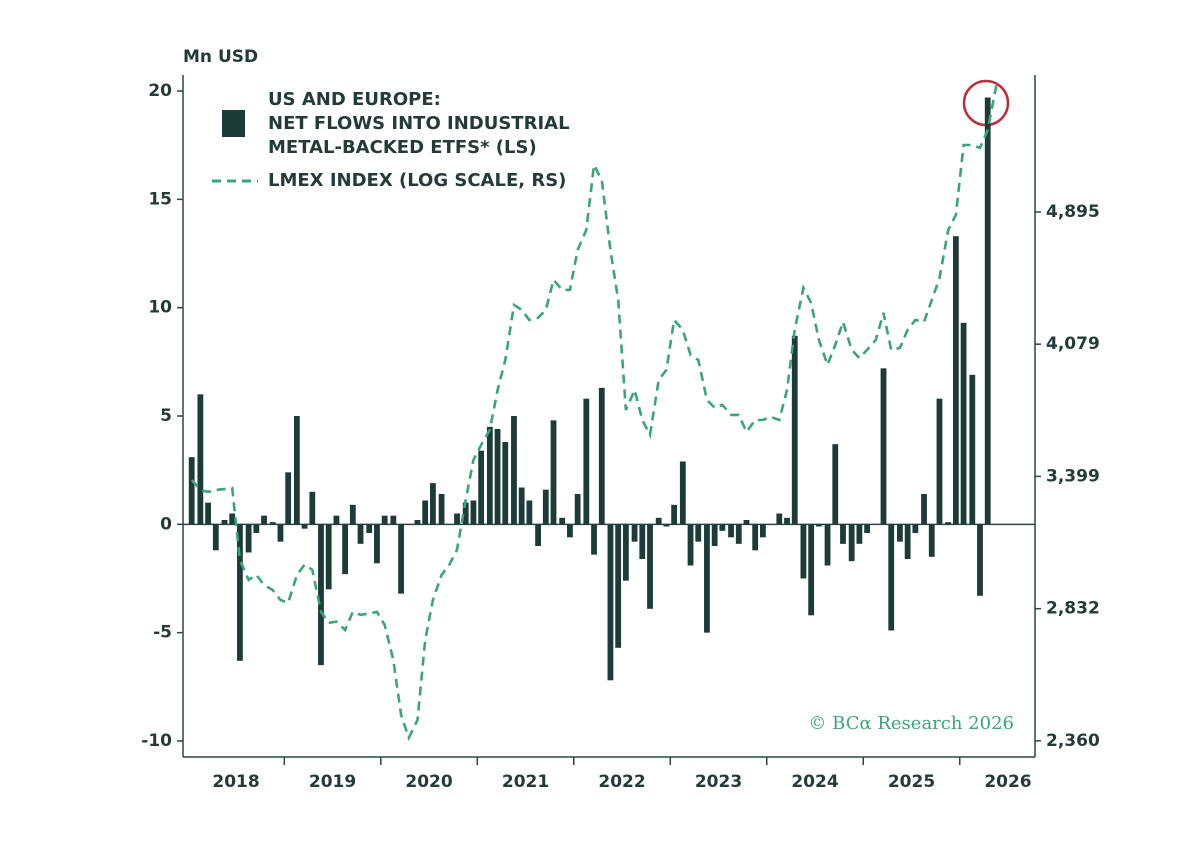  What do you see at coordinates (162, 633) in the screenshot?
I see `y-tick-label: -5` at bounding box center [162, 633].